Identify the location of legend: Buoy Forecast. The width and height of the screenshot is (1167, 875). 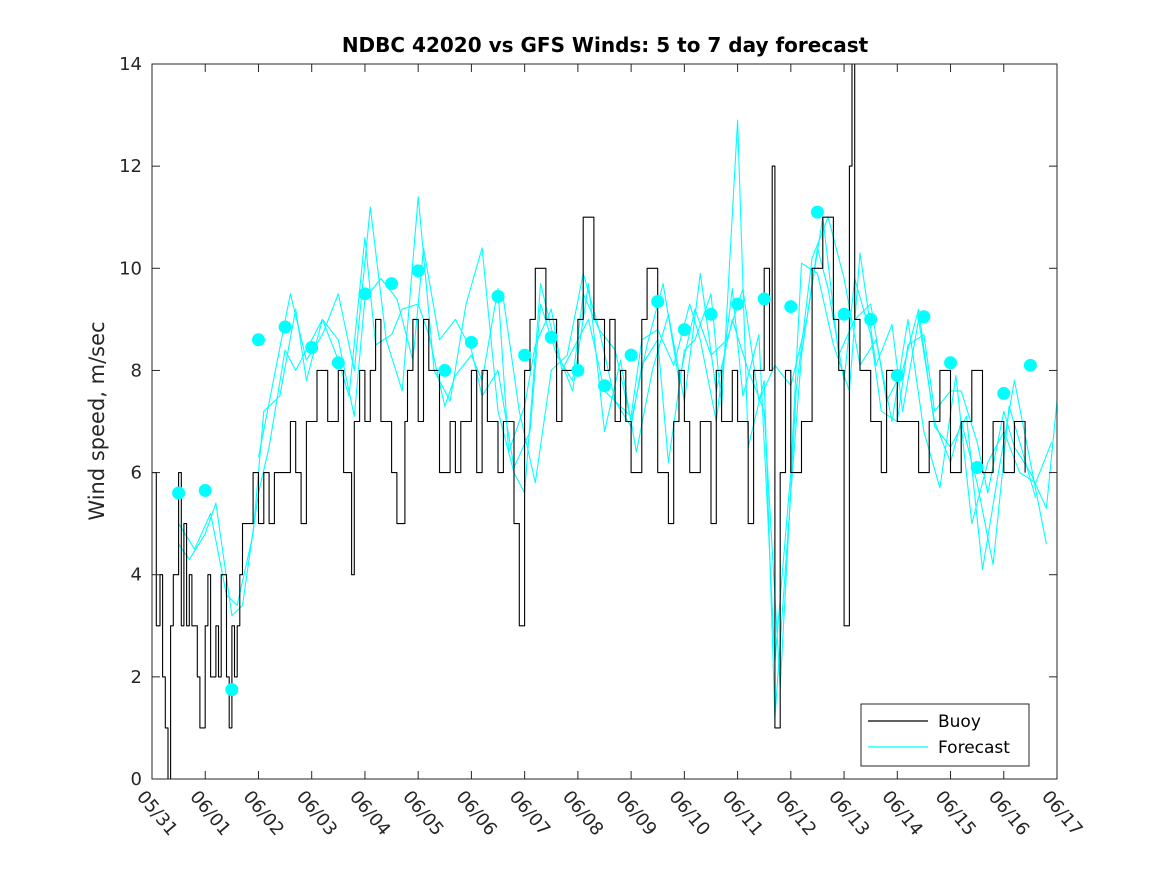
(945, 735).